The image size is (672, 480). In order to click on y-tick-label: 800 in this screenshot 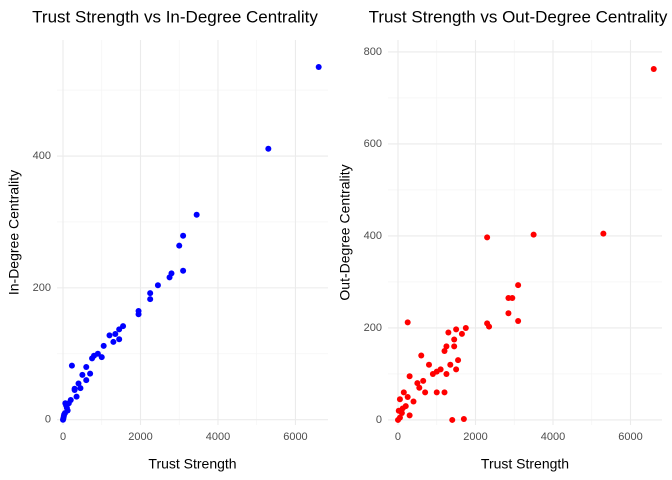, I will do `click(373, 52)`.